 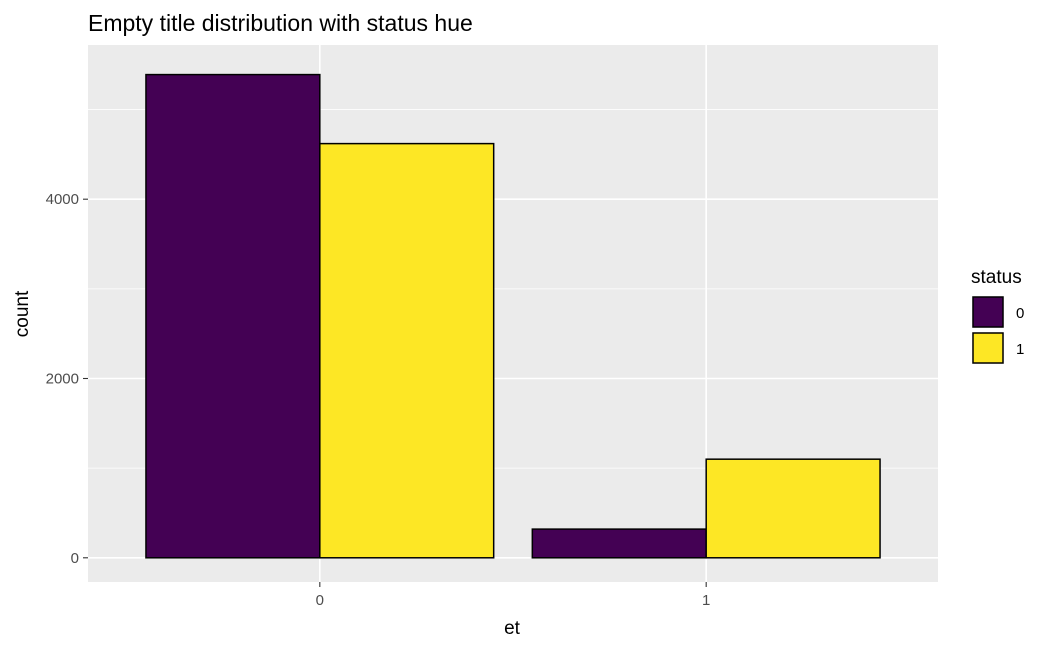 I want to click on x-axis-title: et, so click(x=512, y=628).